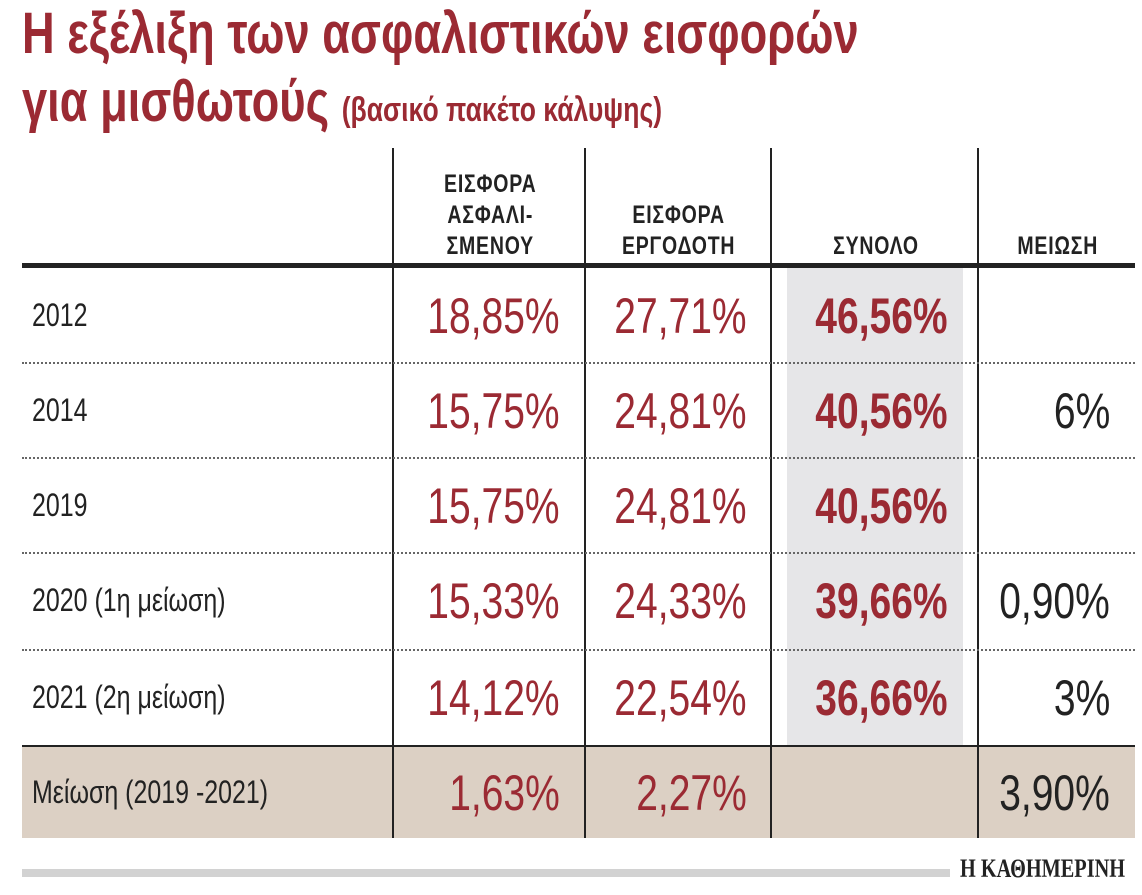  What do you see at coordinates (150, 792) in the screenshot?
I see `row-label: Μείωση (2019 -2021)` at bounding box center [150, 792].